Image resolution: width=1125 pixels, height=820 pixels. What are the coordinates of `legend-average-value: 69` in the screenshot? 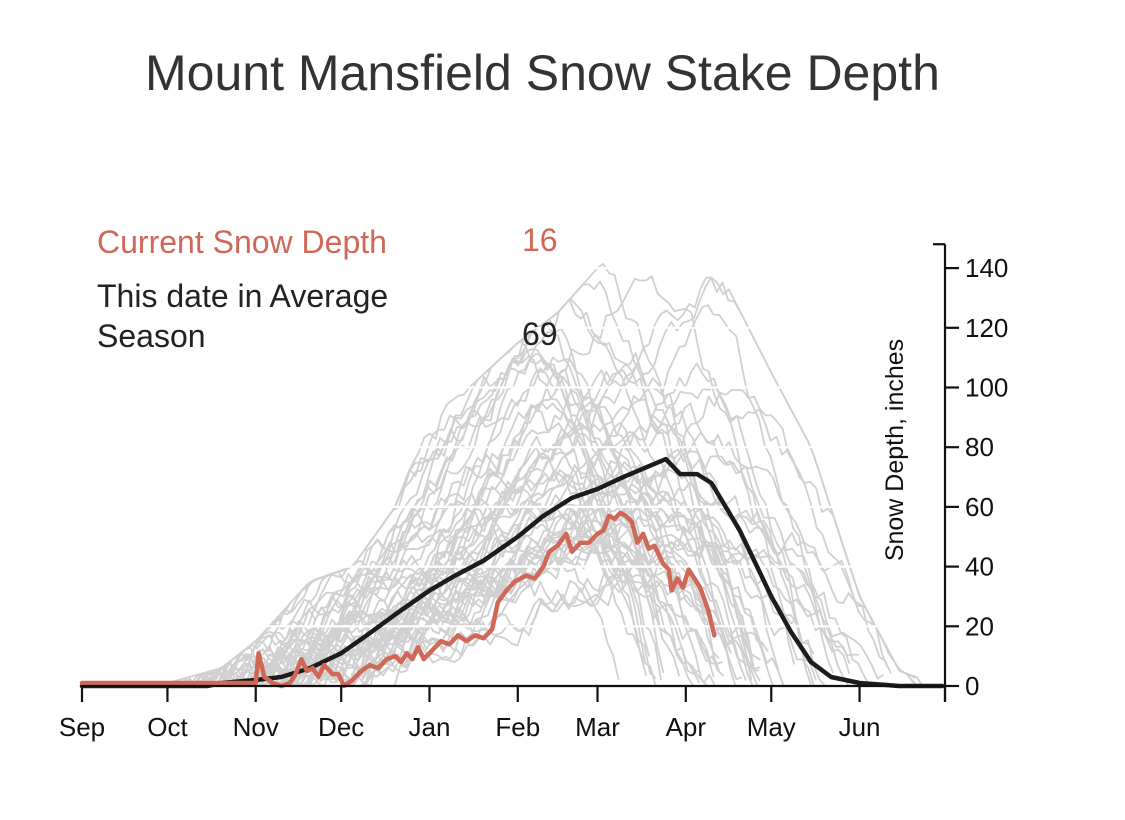 It's located at (540, 334).